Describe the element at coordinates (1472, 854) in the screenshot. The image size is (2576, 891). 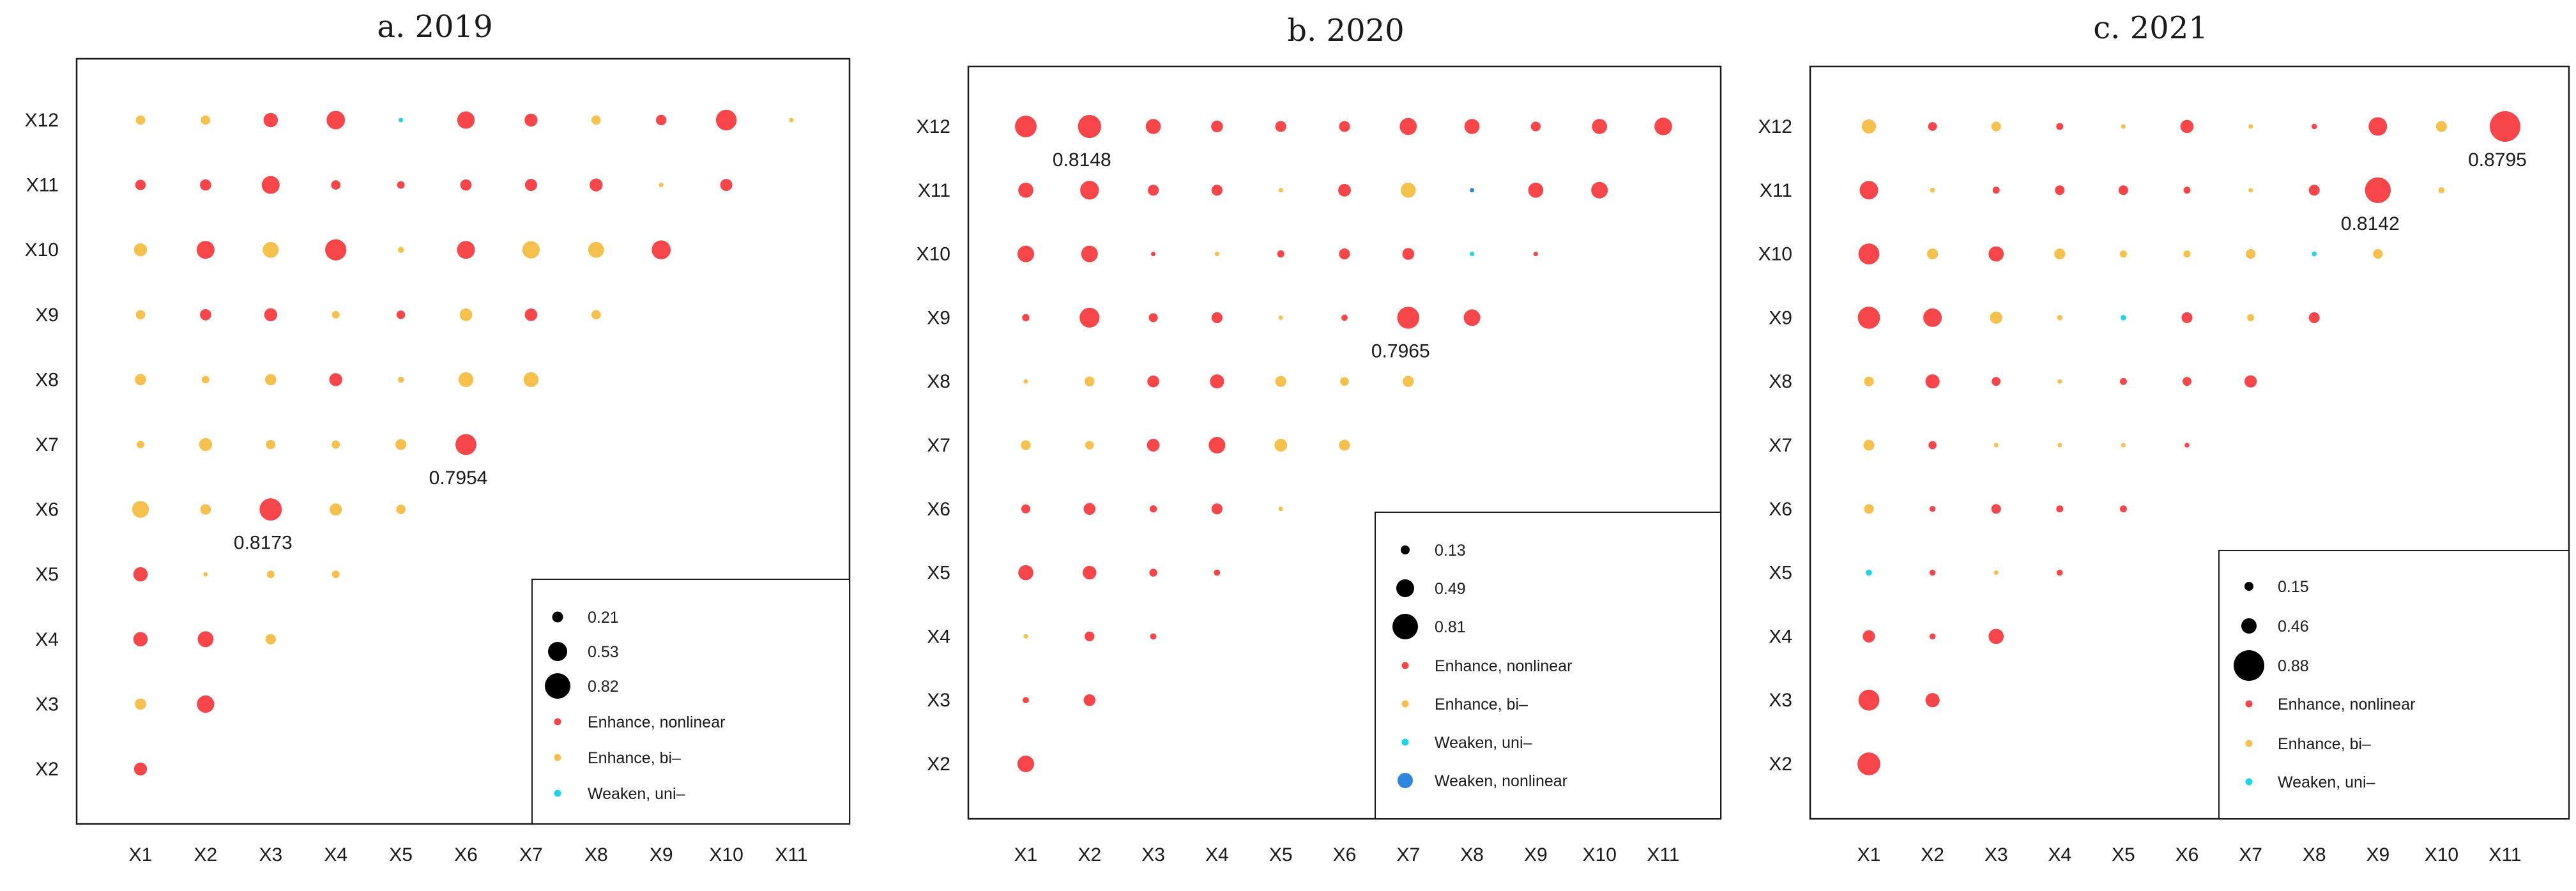
I see `x-tick-label: X8` at that location.